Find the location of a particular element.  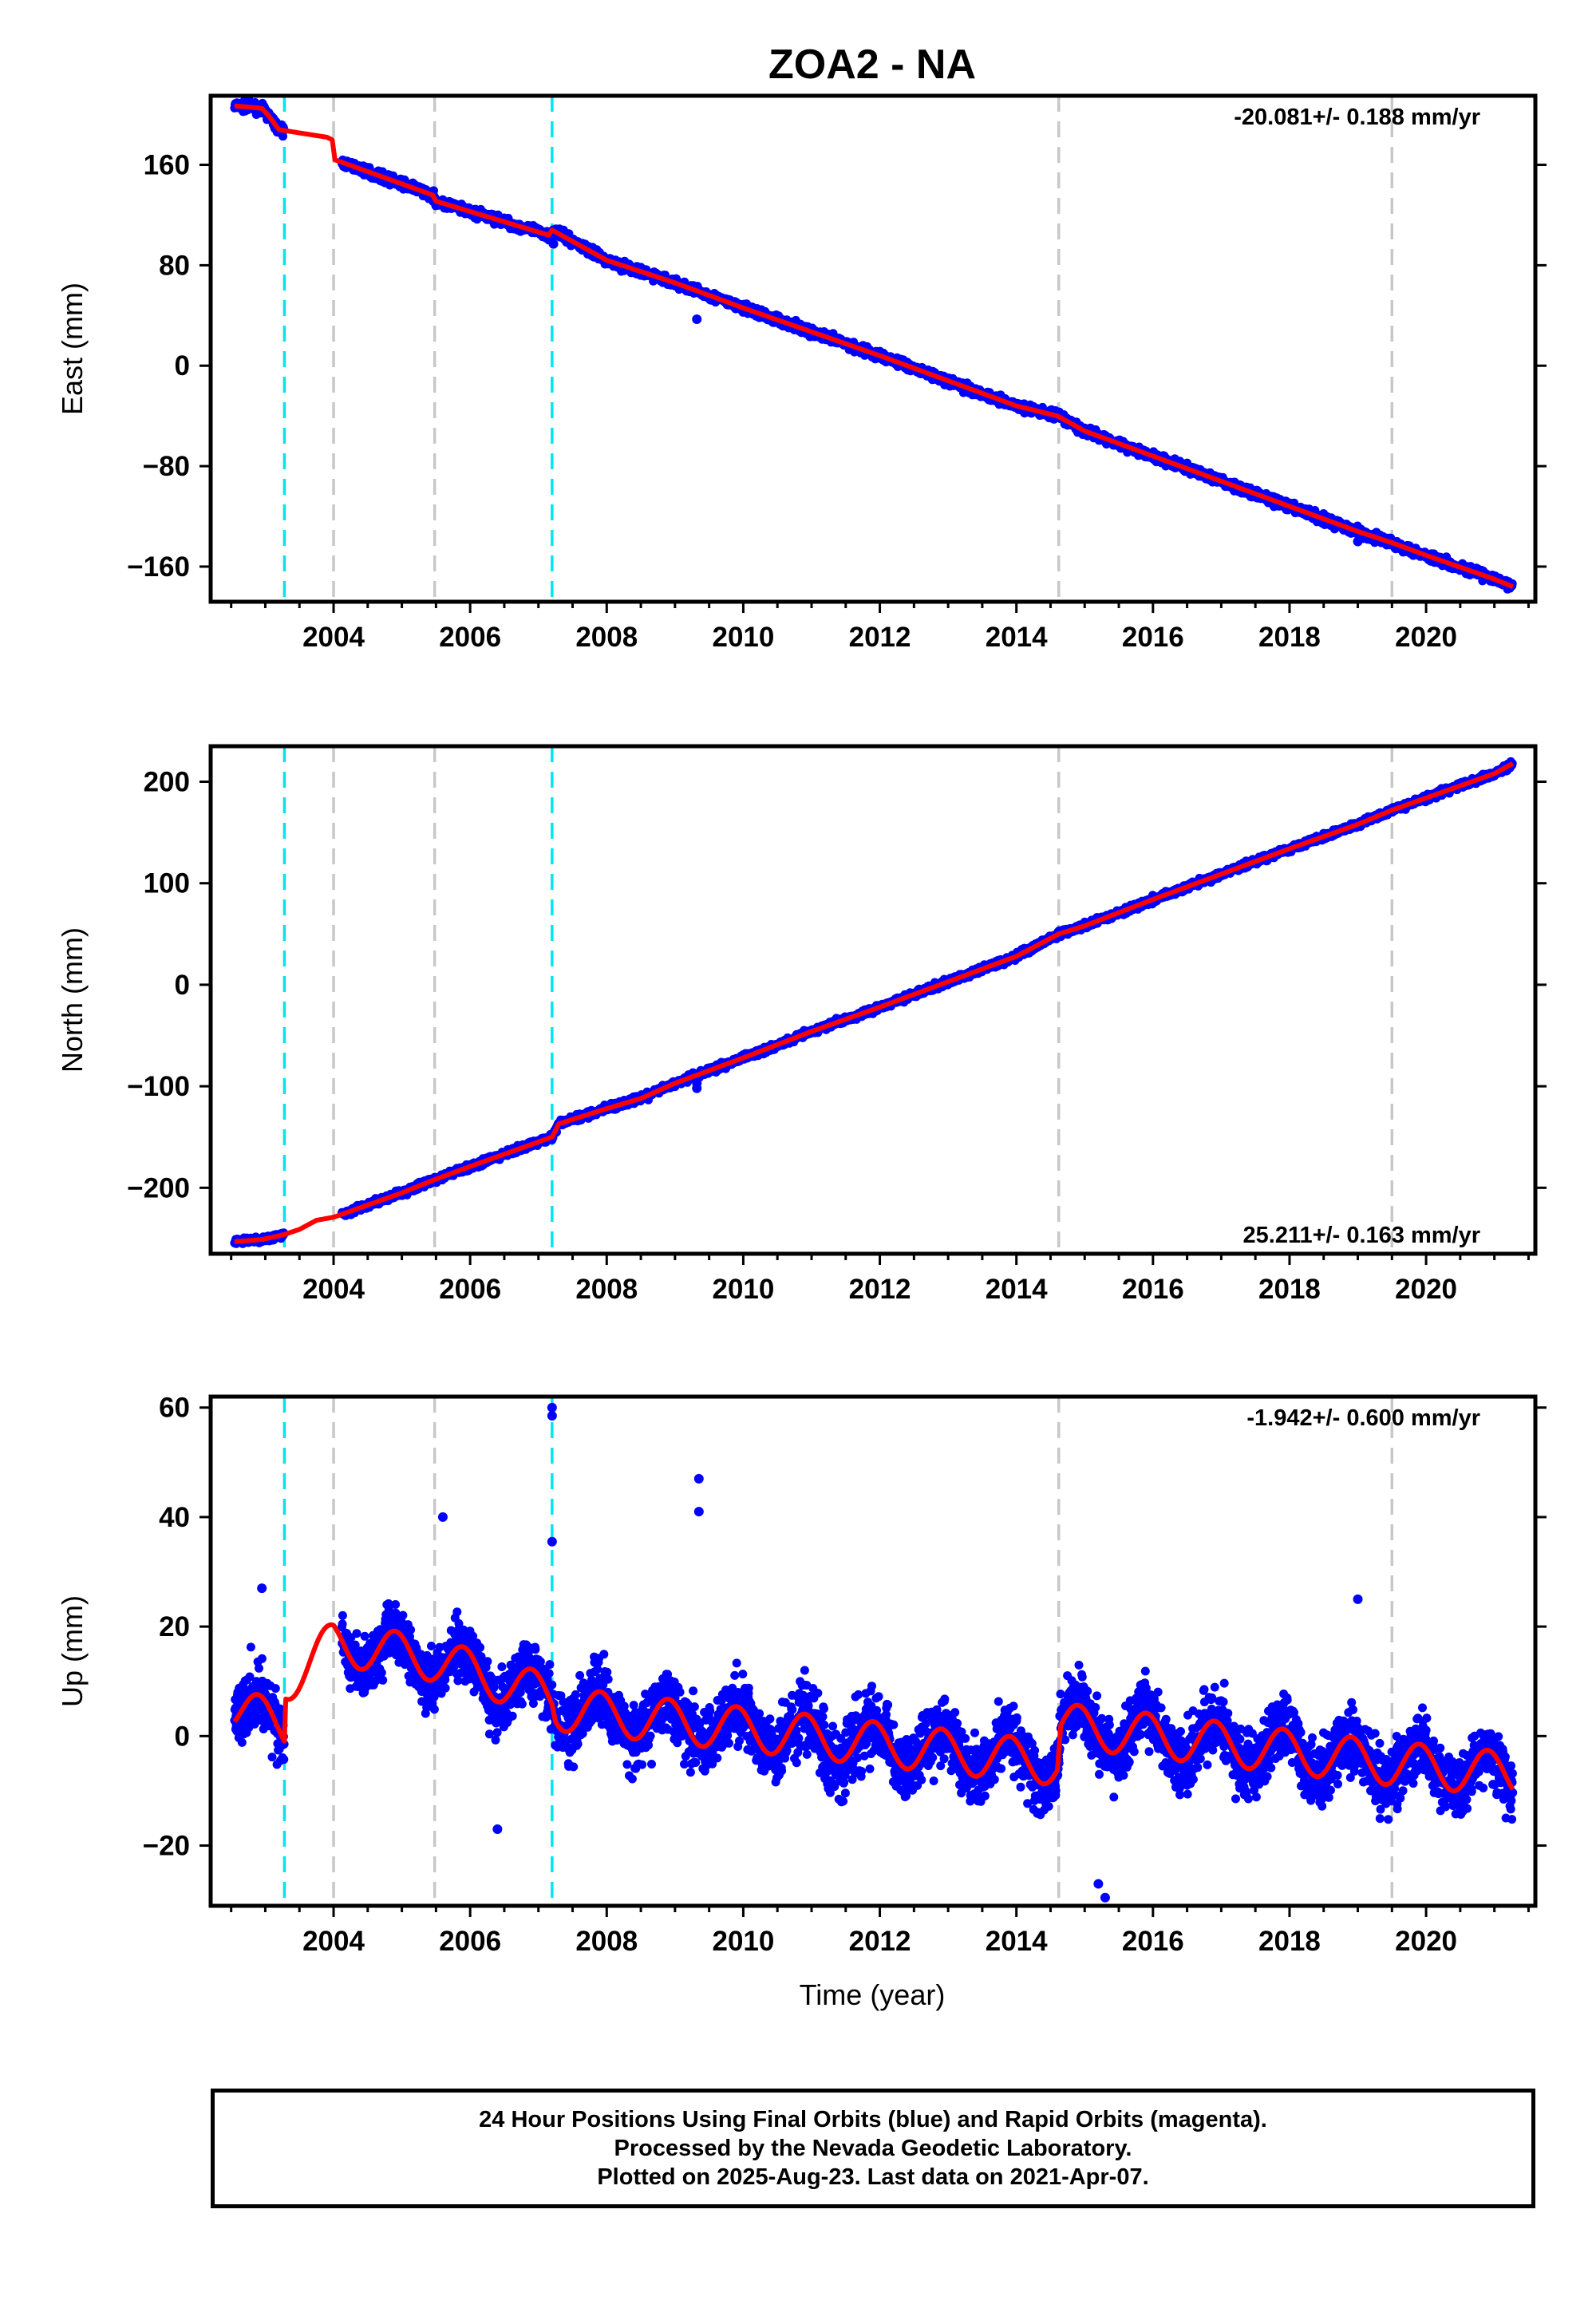

east-y-tick-label: 160 is located at coordinates (167, 165).